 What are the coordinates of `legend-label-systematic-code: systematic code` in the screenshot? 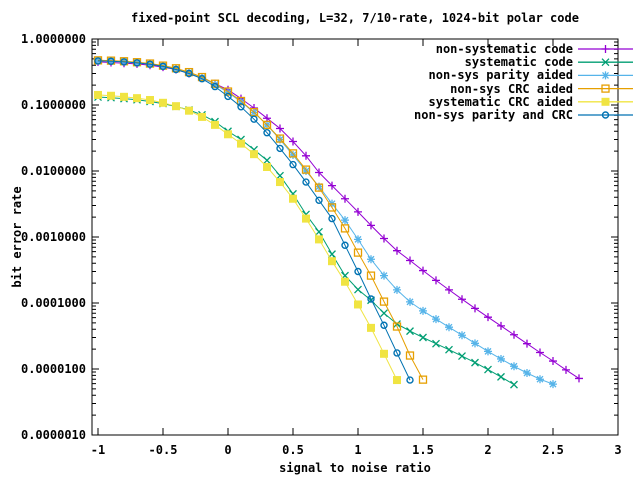 It's located at (518, 62).